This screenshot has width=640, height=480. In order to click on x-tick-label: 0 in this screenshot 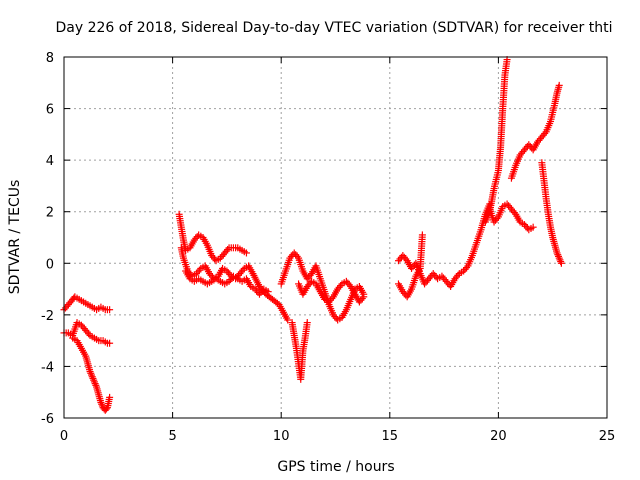, I will do `click(64, 436)`.